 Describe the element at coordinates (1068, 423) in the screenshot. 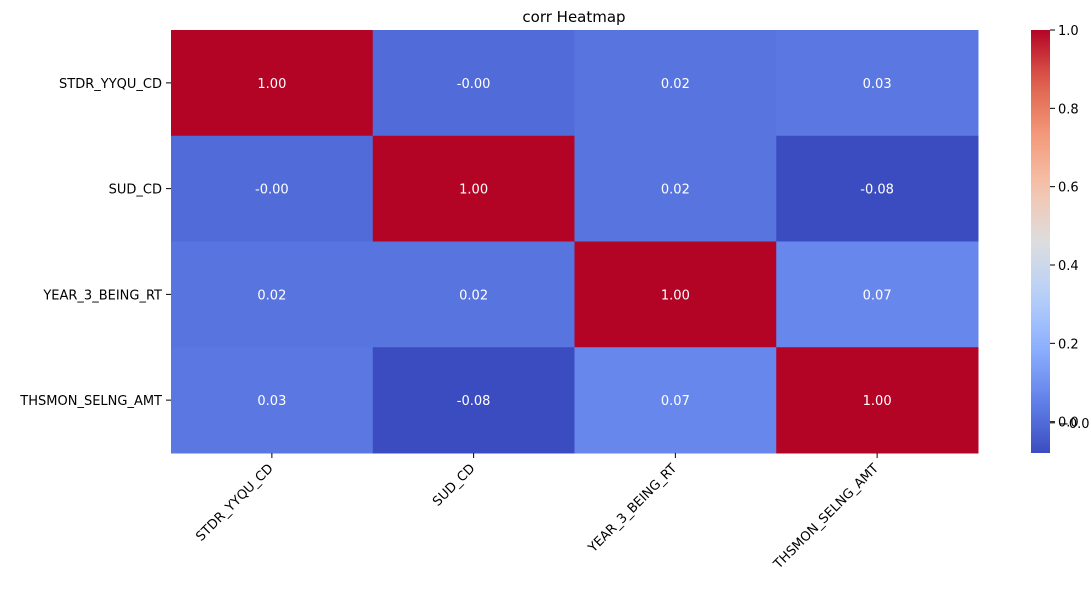

I see `colorbar-tick-label-0: 0.0` at that location.